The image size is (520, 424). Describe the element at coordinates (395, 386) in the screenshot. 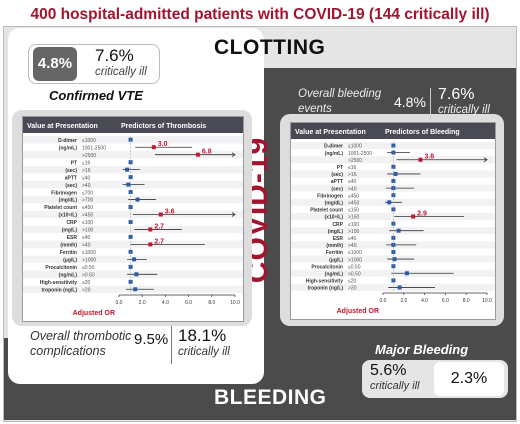

I see `major-bleeding-critical-label: critically ill` at that location.